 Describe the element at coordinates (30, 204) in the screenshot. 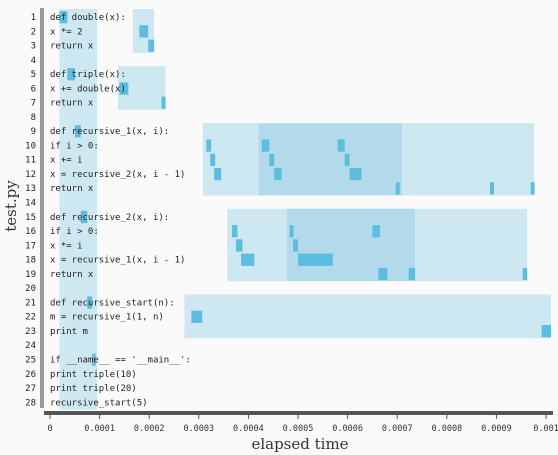

I see `line-number: 14` at that location.